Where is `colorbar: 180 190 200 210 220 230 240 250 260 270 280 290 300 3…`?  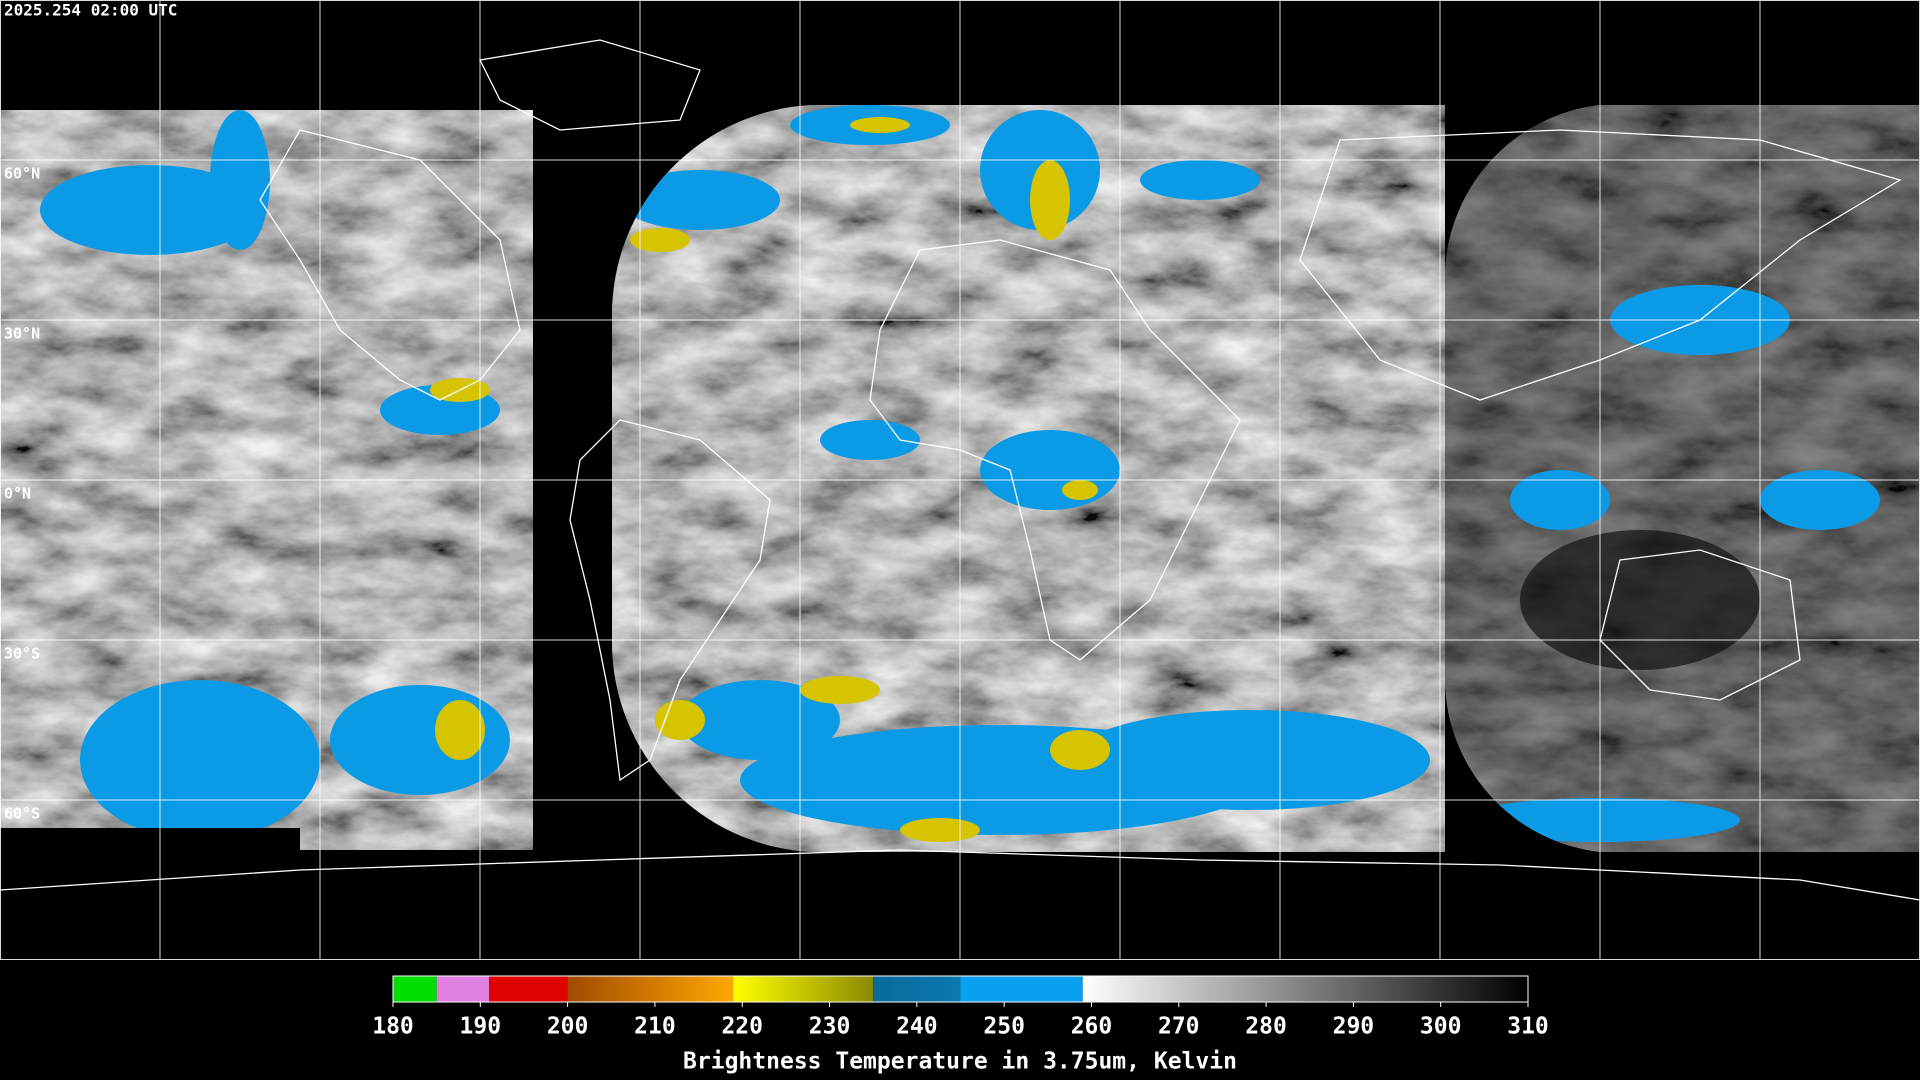 colorbar: 180 190 200 210 220 230 240 250 260 270 280 290 300 3… is located at coordinates (960, 1007).